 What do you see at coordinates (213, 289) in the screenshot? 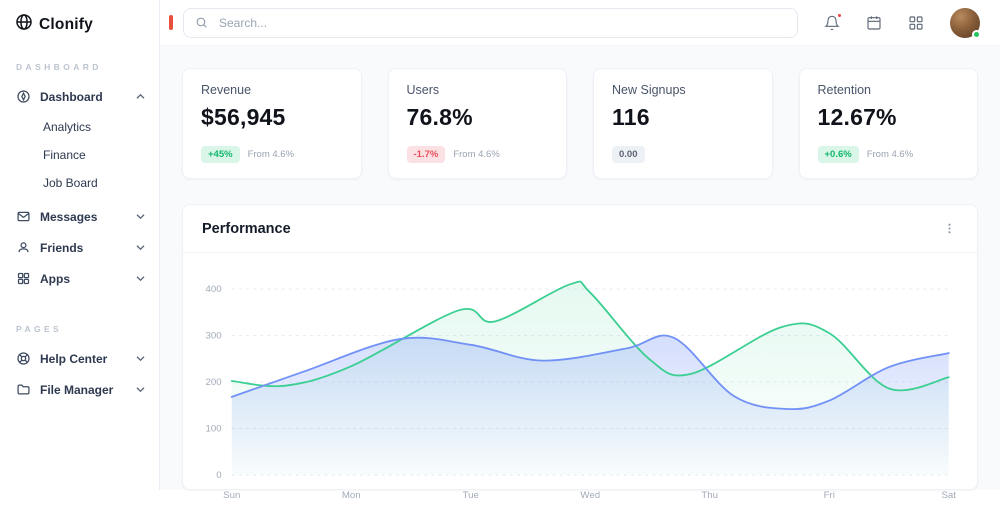
I see `svg-text: 400` at bounding box center [213, 289].